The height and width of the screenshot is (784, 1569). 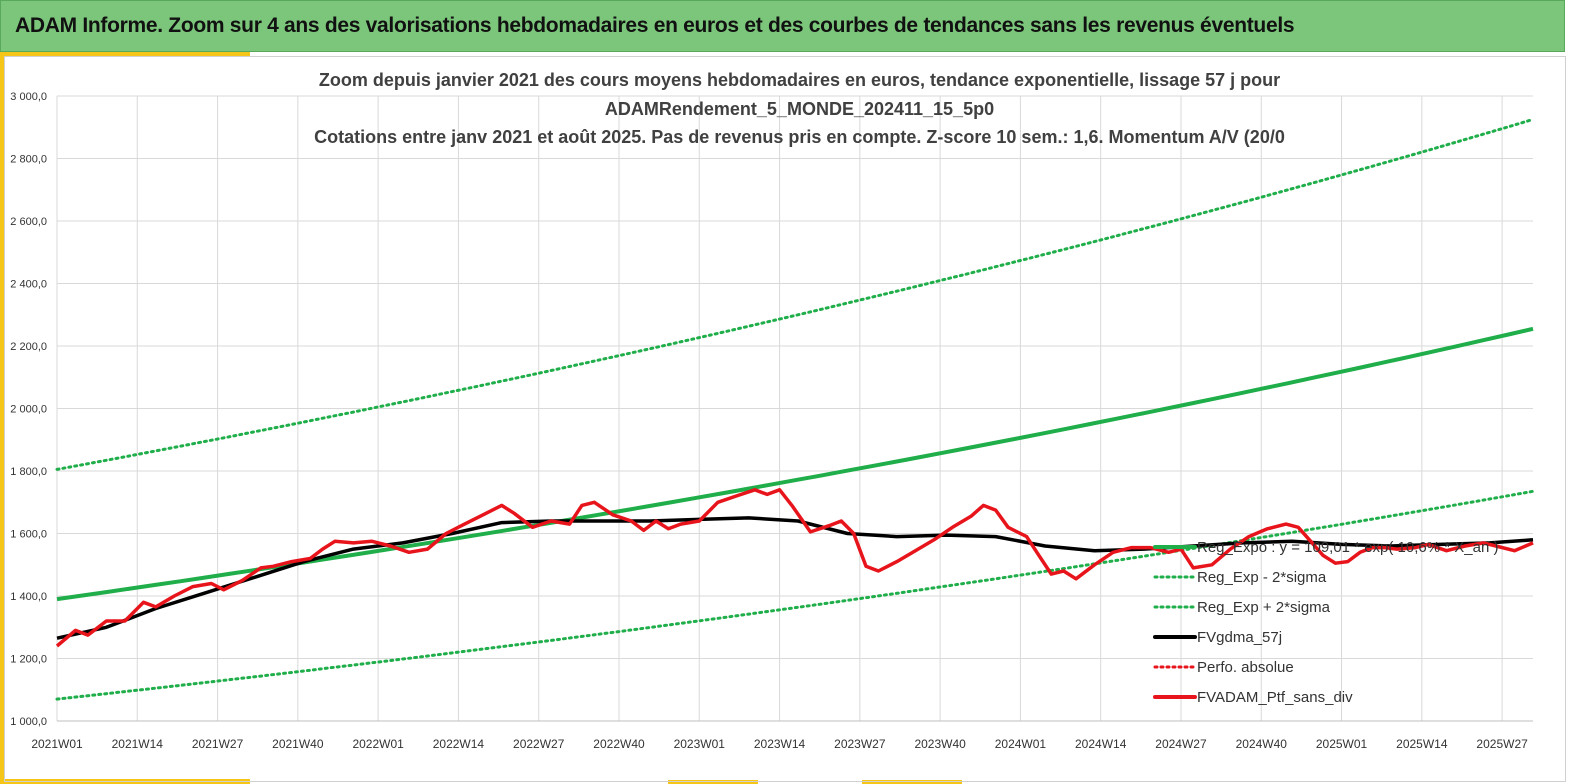 What do you see at coordinates (28, 722) in the screenshot?
I see `y-tick-label: 1 000,0` at bounding box center [28, 722].